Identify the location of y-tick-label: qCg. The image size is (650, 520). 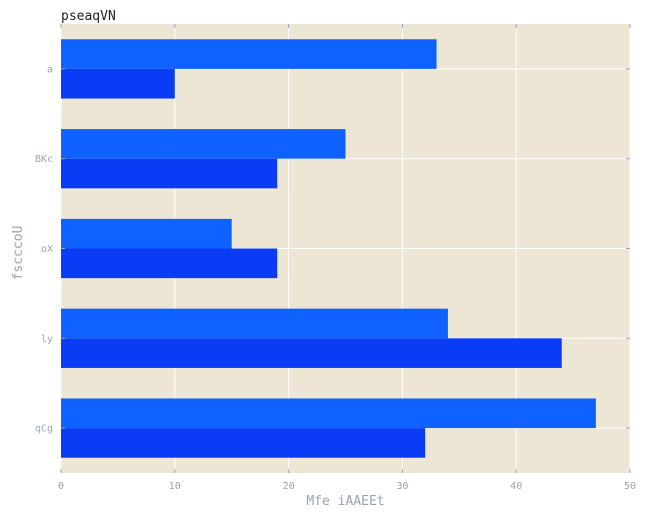
(44, 429).